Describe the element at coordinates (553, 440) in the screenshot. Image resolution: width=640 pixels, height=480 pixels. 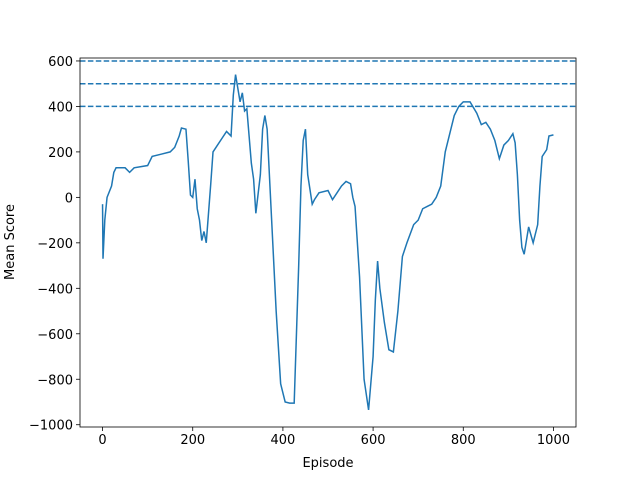
I see `x-tick-label: 1000` at that location.